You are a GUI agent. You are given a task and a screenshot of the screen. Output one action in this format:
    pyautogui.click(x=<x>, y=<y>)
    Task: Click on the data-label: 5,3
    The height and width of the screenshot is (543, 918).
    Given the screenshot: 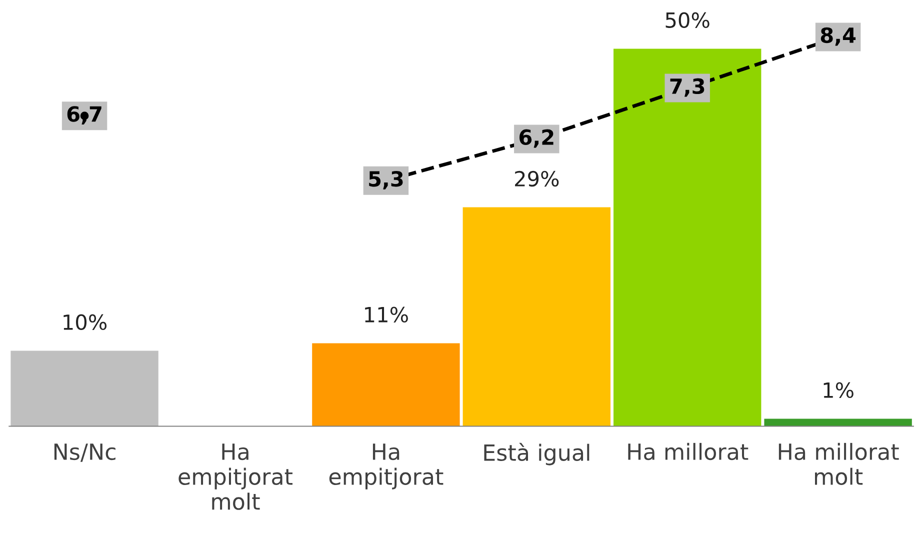 What is the action you would take?
    pyautogui.click(x=386, y=180)
    